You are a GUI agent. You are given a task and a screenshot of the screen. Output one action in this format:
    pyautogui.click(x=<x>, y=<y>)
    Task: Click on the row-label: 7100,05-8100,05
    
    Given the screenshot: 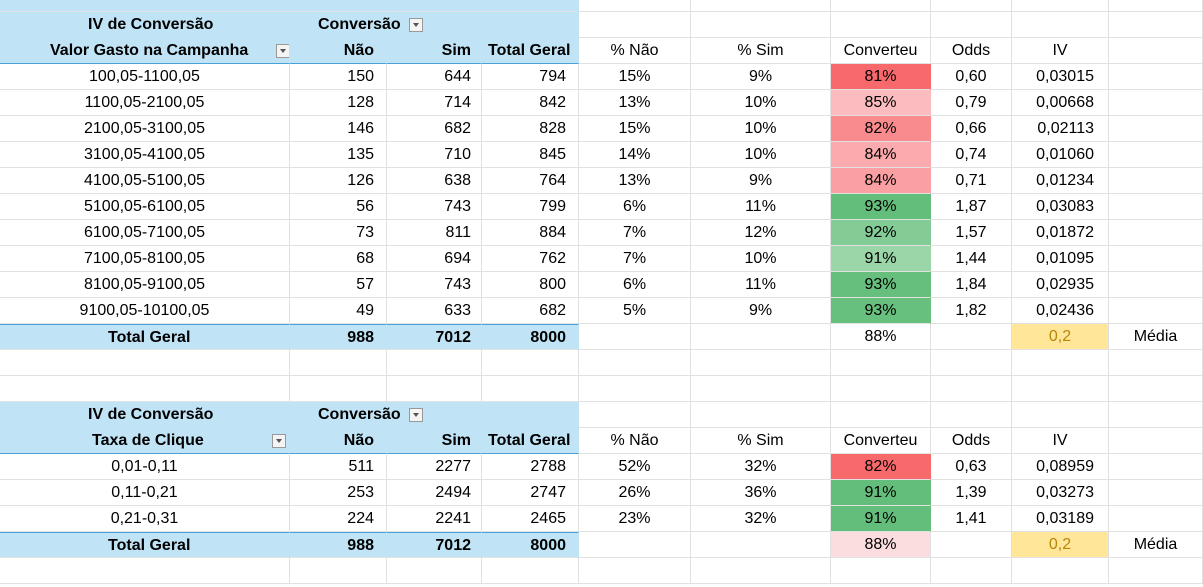 What is the action you would take?
    pyautogui.click(x=145, y=259)
    